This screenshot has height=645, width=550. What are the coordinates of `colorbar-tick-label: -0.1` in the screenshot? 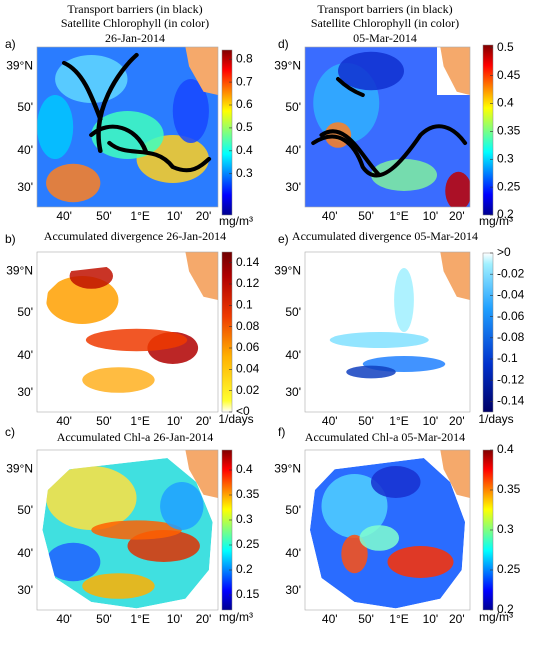 It's located at (507, 358).